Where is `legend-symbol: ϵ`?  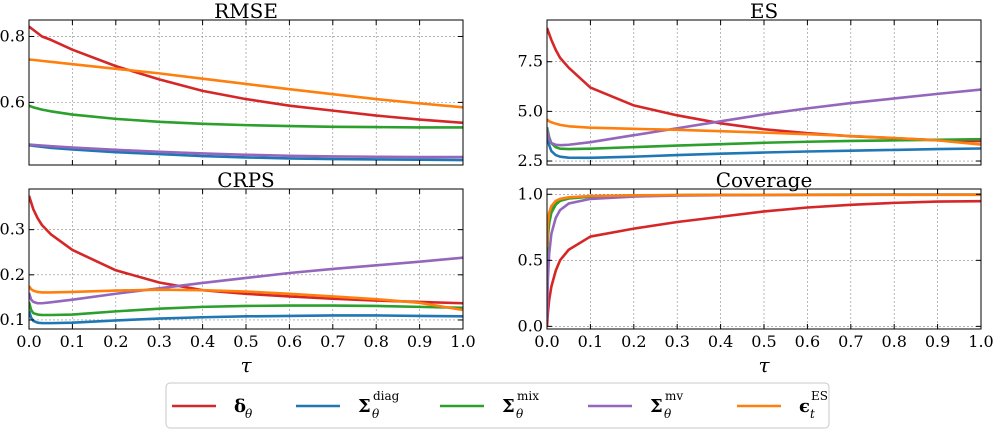 legend-symbol: ϵ is located at coordinates (804, 406).